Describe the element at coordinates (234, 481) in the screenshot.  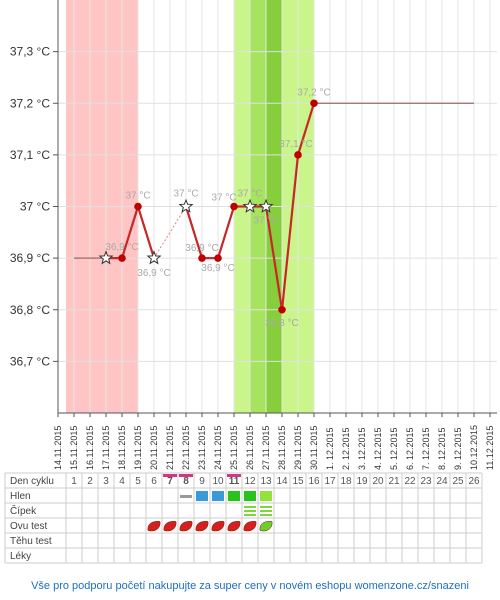
I see `cycle-day-number: 11` at that location.